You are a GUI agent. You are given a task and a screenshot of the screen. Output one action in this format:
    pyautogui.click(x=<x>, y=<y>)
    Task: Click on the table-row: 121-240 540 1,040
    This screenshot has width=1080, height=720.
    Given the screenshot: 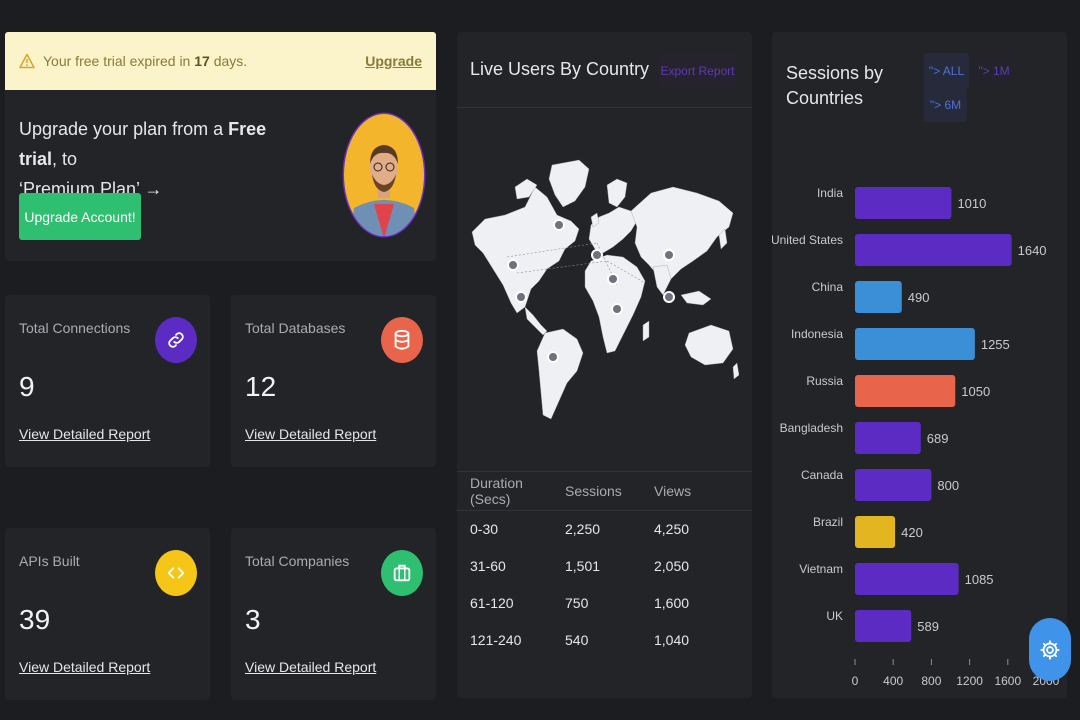 What is the action you would take?
    pyautogui.click(x=604, y=639)
    